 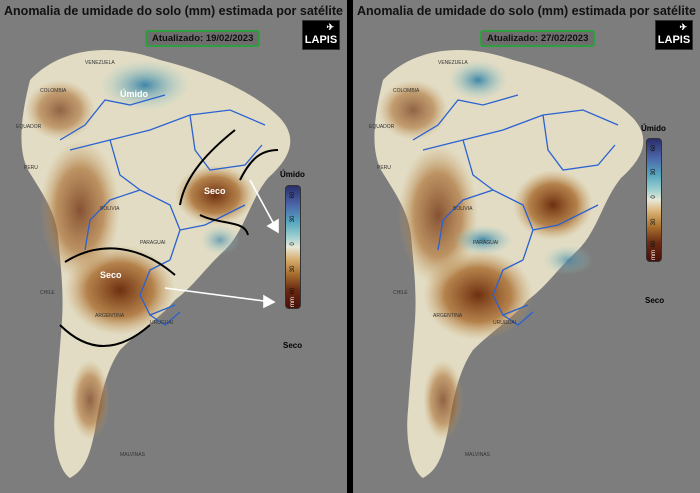 I want to click on dry-zone-outlines, so click(x=169, y=238).